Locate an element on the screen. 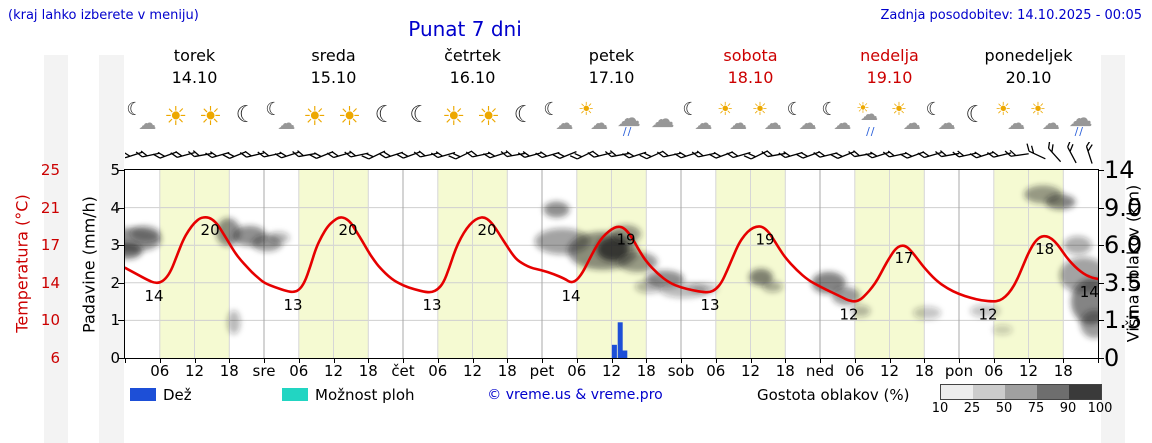 The height and width of the screenshot is (443, 1152). temp-value-label: 13 is located at coordinates (709, 305).